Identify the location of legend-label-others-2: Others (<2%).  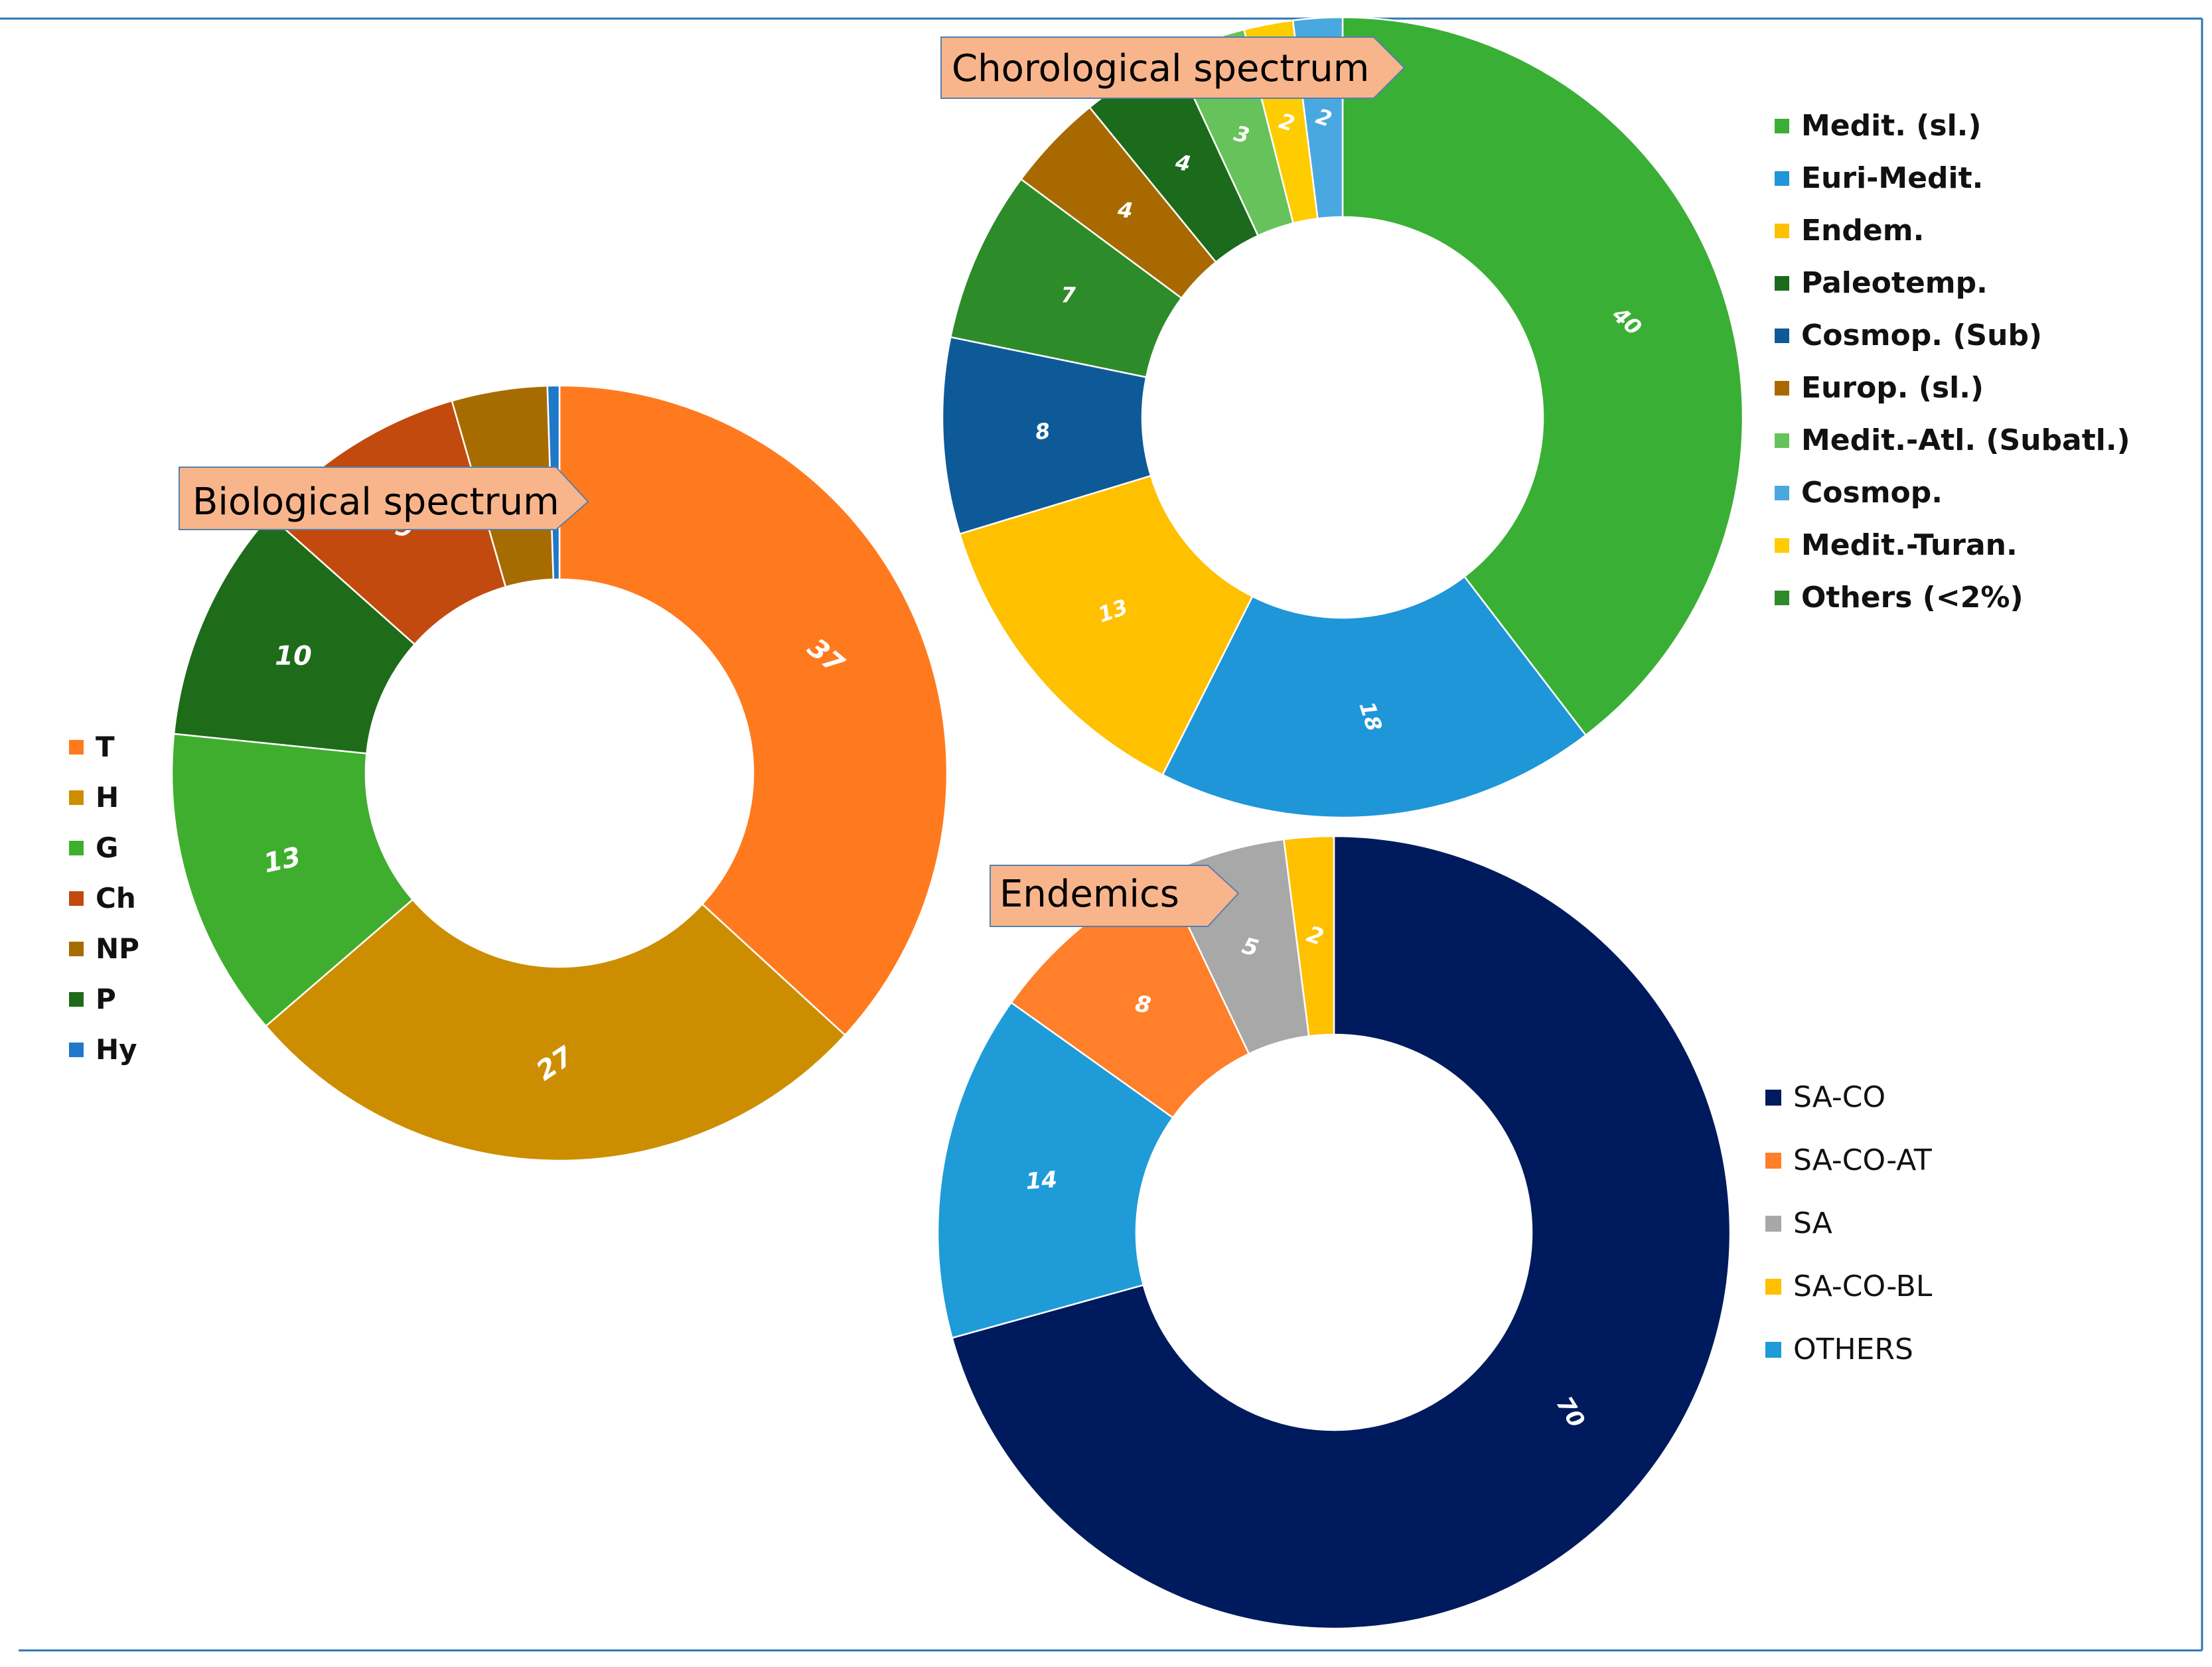
(1913, 598).